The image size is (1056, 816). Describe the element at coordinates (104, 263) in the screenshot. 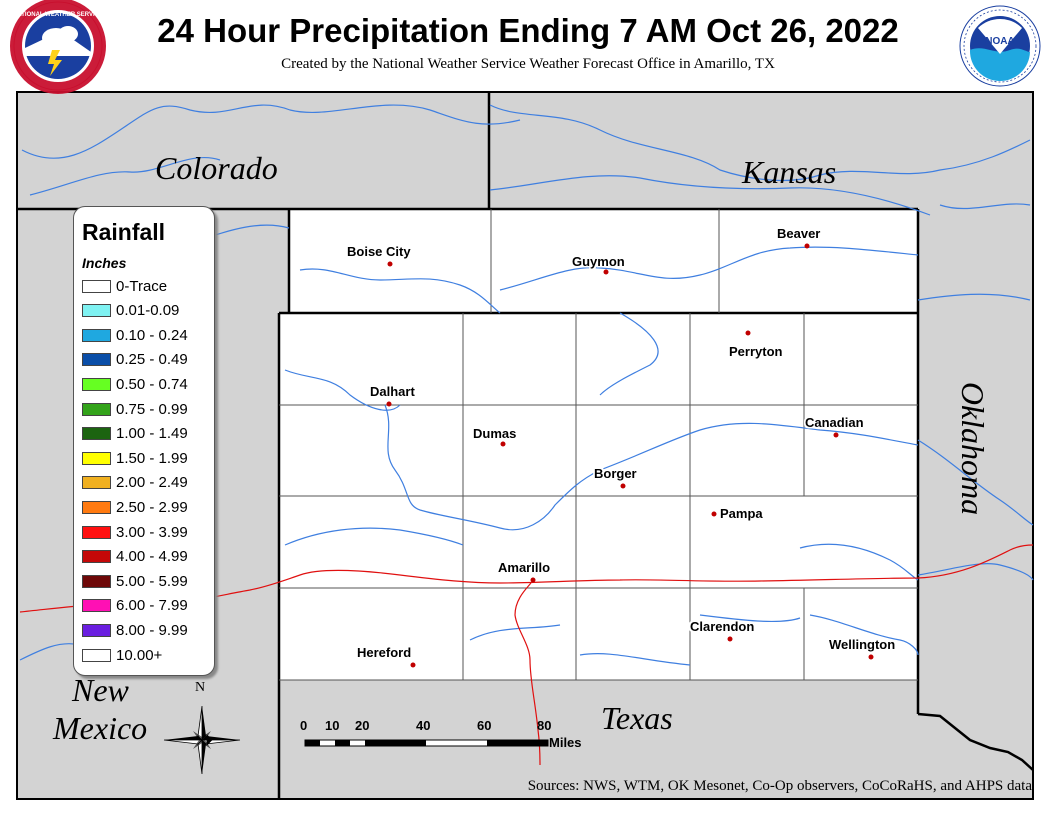

I see `legend-units: Inches` at that location.